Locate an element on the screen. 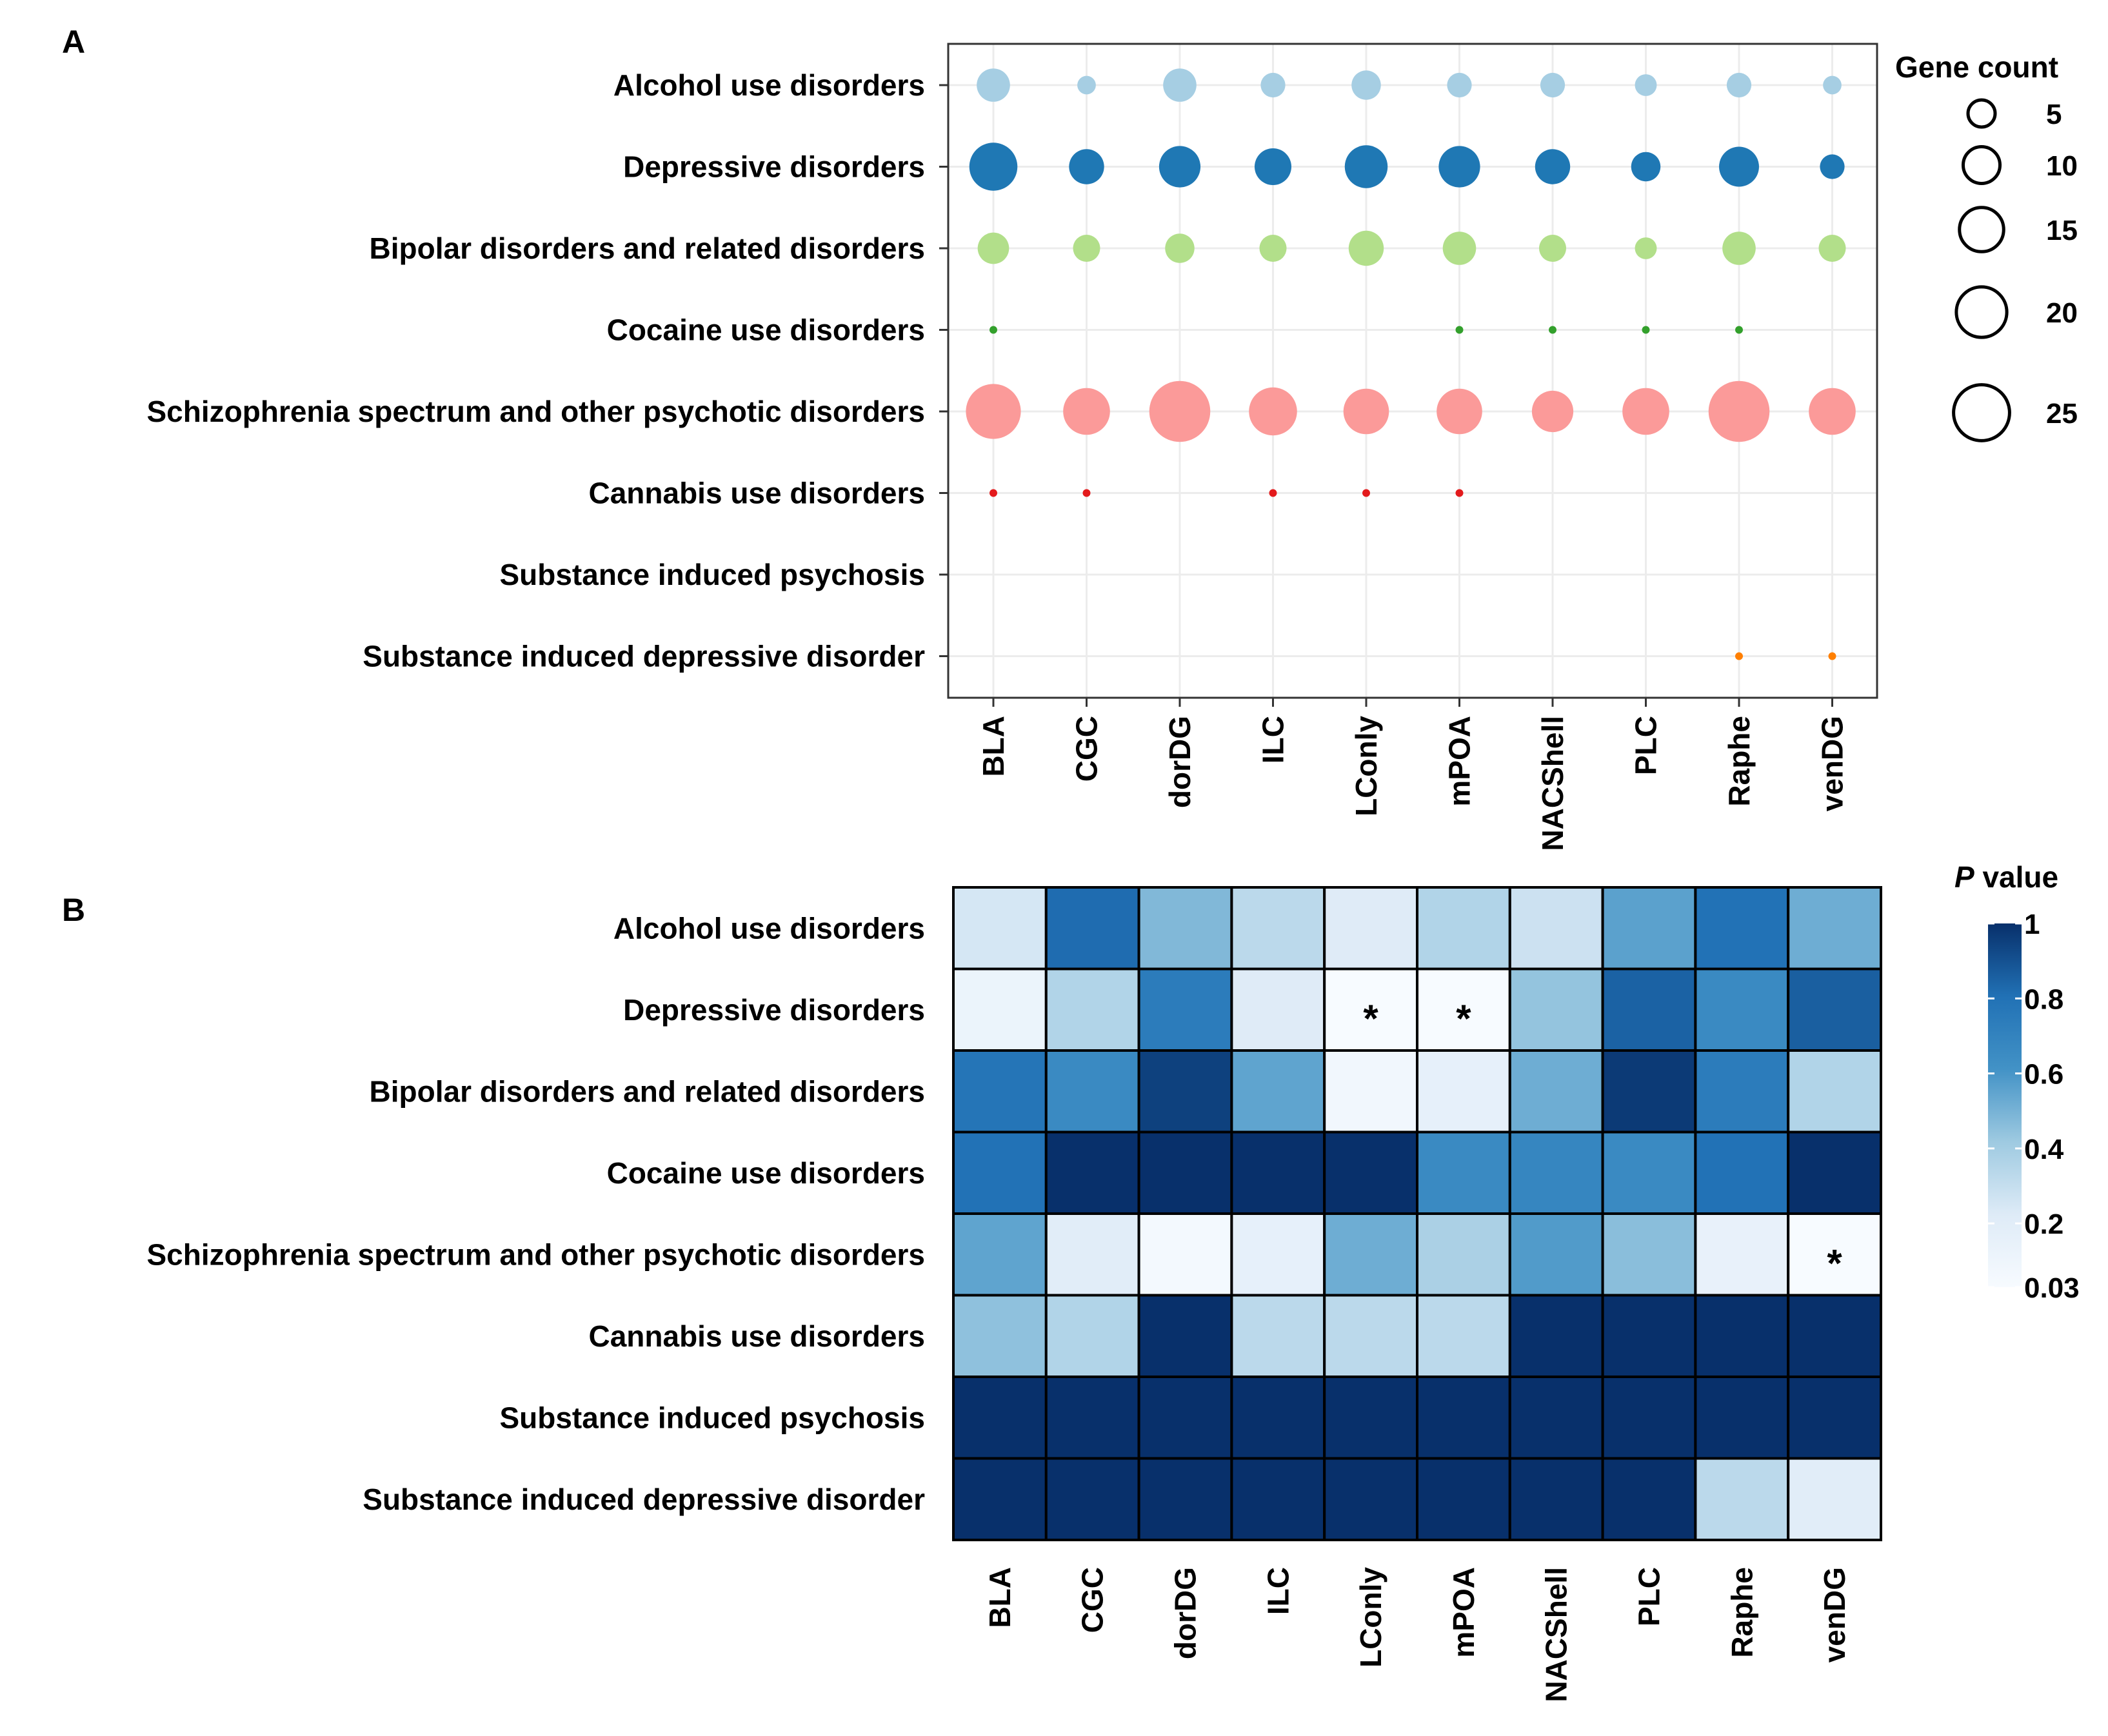  col-label-vendg: venDG is located at coordinates (1832, 763).